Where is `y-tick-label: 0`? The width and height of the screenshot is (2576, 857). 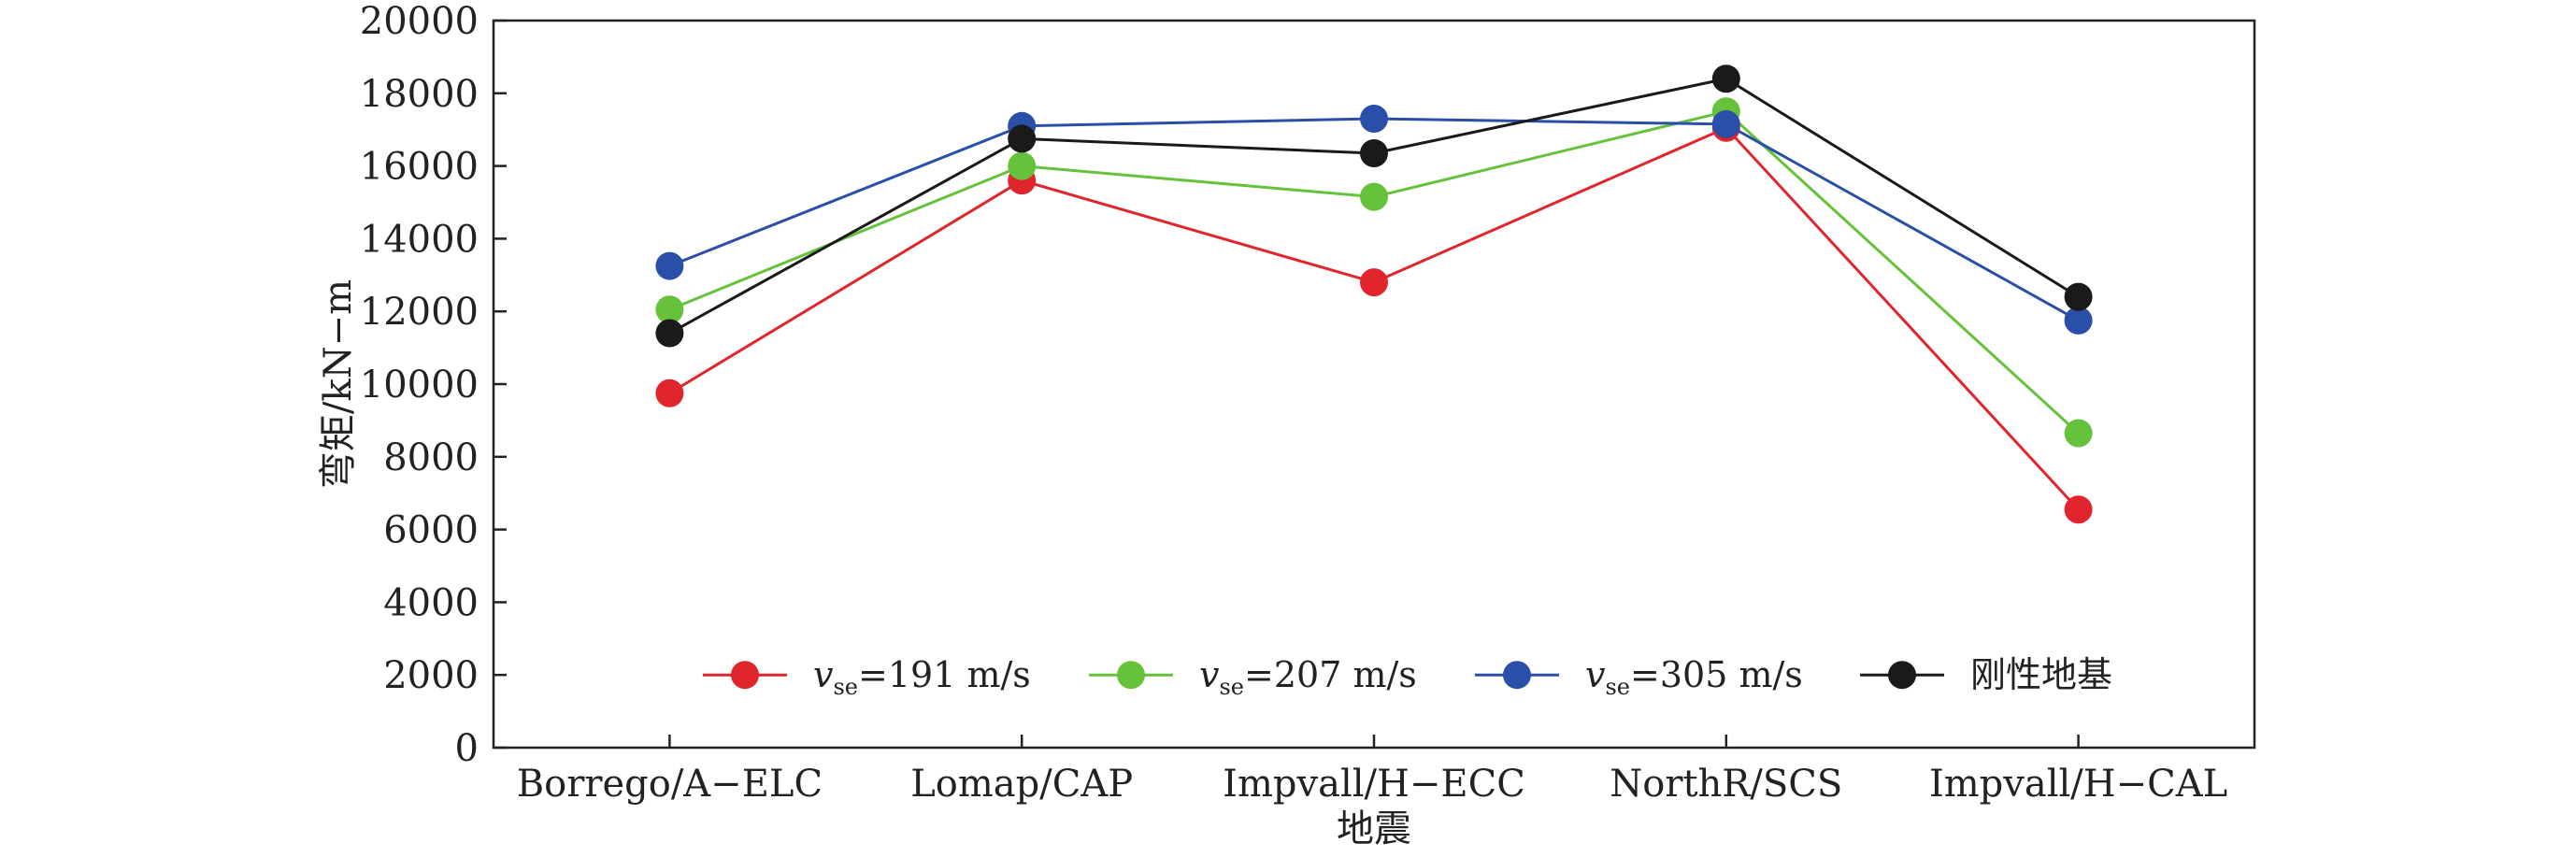 y-tick-label: 0 is located at coordinates (467, 748).